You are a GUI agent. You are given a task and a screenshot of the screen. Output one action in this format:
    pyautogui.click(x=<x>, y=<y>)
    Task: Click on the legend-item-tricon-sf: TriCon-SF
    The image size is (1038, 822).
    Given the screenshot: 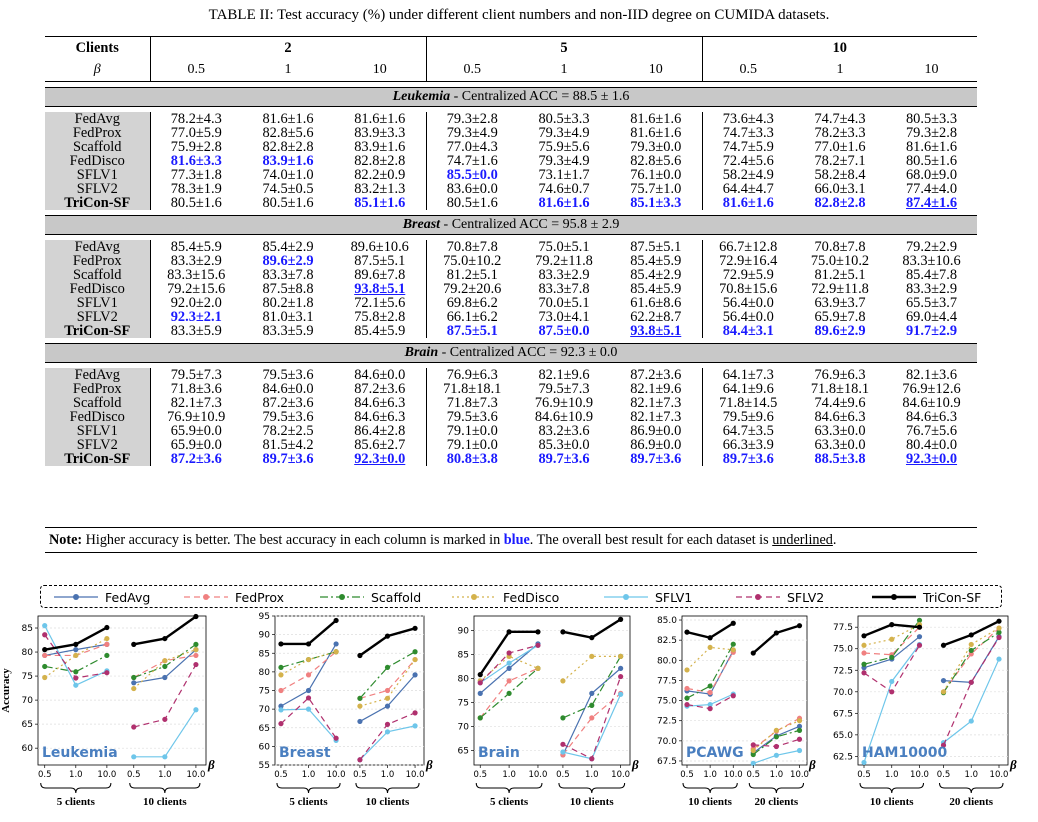 What is the action you would take?
    pyautogui.click(x=926, y=597)
    